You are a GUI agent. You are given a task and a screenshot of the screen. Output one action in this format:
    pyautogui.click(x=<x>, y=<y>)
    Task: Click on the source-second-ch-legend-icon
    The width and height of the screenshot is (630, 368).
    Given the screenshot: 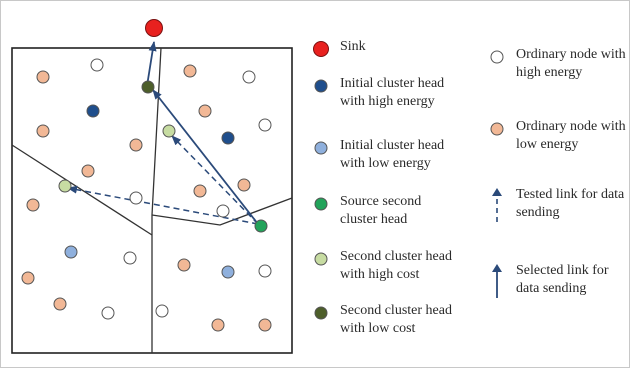 What is the action you would take?
    pyautogui.click(x=321, y=204)
    